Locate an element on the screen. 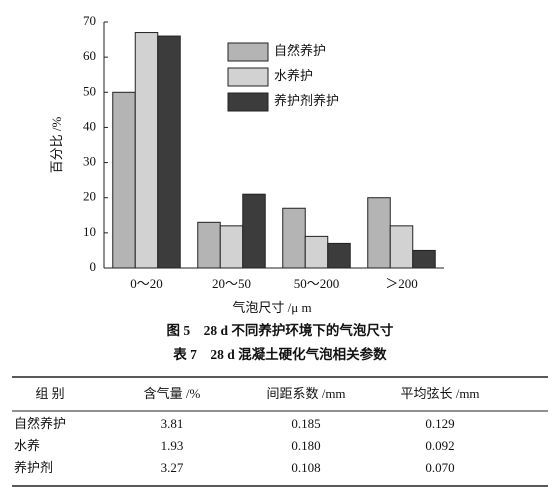  x-tick-label: ＞200 is located at coordinates (401, 283).